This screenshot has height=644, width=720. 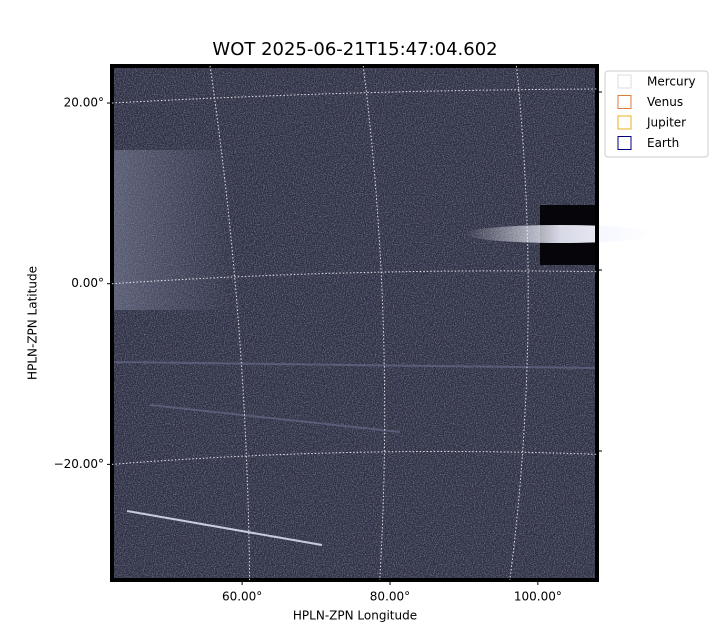 I want to click on y-axis-label: HPLN-ZPN Latitude, so click(x=33, y=323).